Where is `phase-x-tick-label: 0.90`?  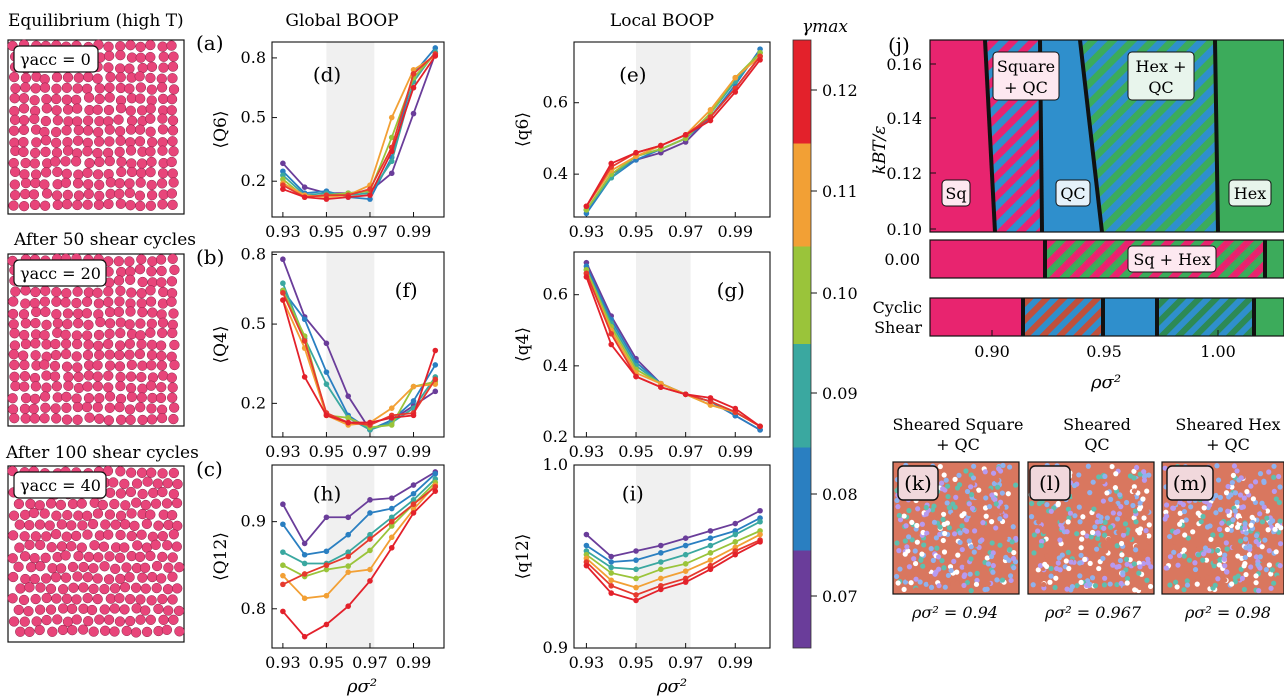
phase-x-tick-label: 0.90 is located at coordinates (992, 351).